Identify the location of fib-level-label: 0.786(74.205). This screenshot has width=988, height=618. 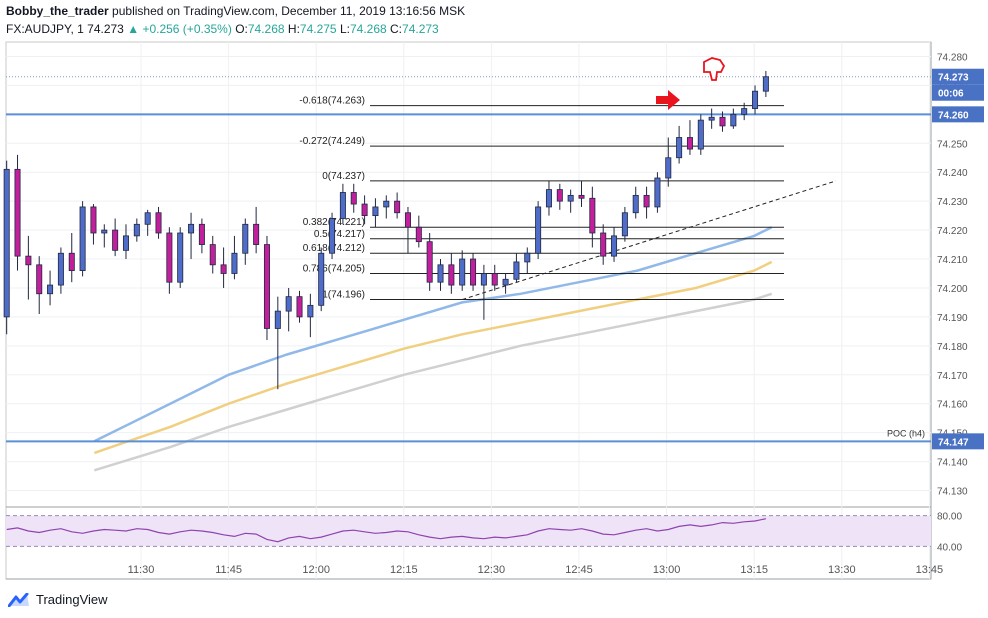
(334, 269).